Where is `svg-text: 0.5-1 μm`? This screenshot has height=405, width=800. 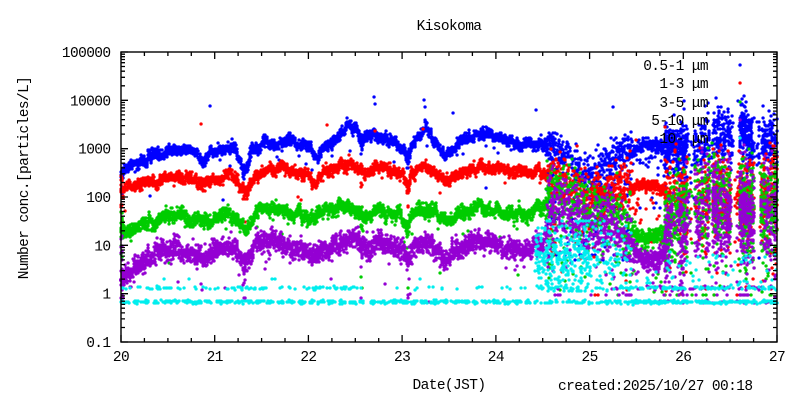 svg-text: 0.5-1 μm is located at coordinates (675, 67).